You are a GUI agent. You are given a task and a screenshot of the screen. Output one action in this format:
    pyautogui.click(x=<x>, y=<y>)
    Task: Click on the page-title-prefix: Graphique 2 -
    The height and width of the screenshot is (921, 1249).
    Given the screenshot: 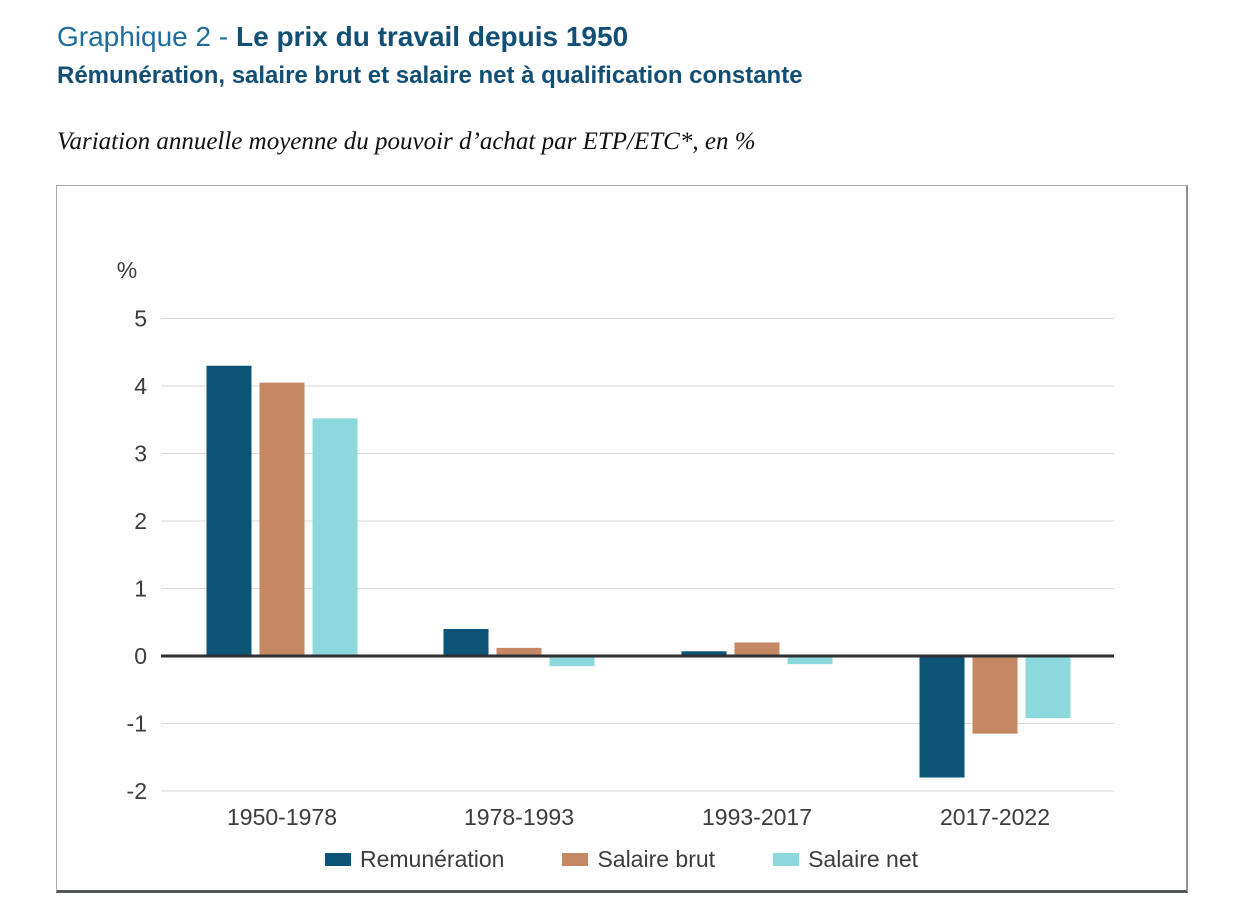 What is the action you would take?
    pyautogui.click(x=146, y=36)
    